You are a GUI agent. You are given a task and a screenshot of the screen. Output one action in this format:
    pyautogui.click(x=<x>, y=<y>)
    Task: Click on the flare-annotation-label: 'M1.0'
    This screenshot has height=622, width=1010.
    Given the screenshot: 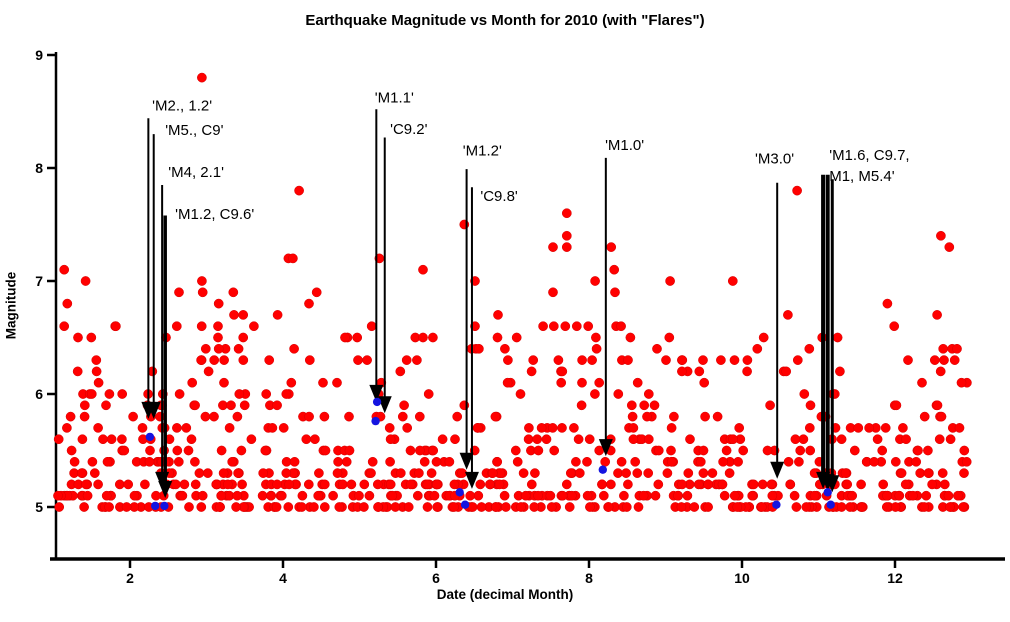 What is the action you would take?
    pyautogui.click(x=624, y=145)
    